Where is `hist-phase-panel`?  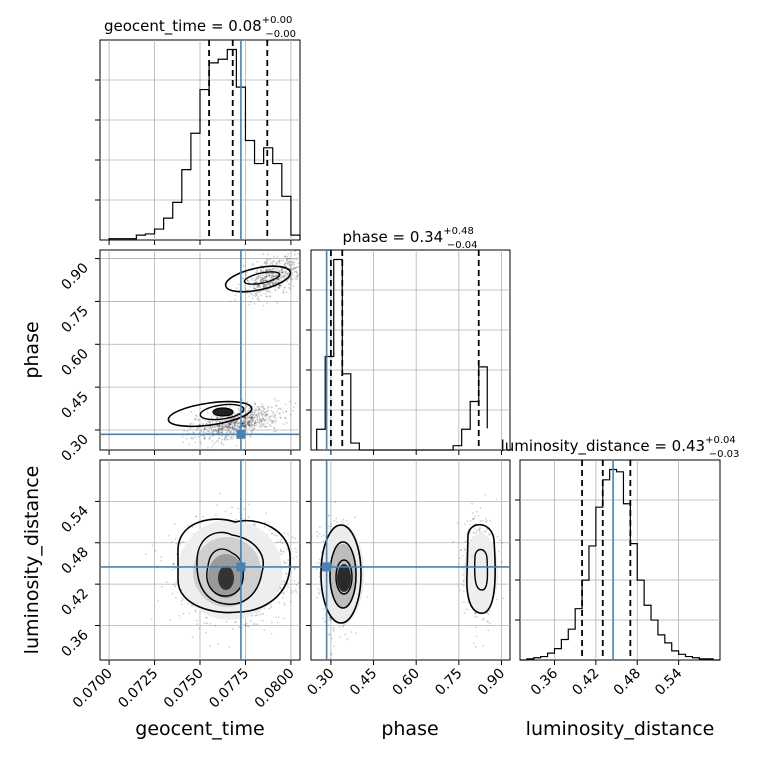
hist-phase-panel is located at coordinates (410, 350).